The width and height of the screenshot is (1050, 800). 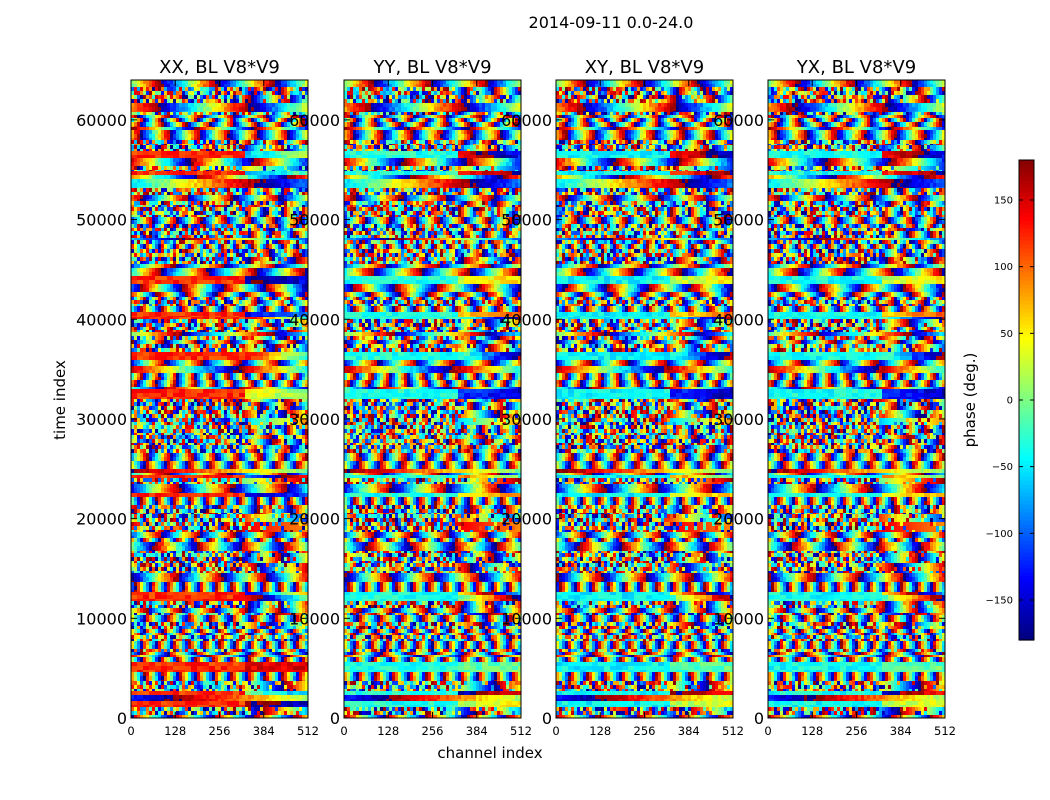 I want to click on panel-title: XX, BL V8*V9, so click(x=219, y=67).